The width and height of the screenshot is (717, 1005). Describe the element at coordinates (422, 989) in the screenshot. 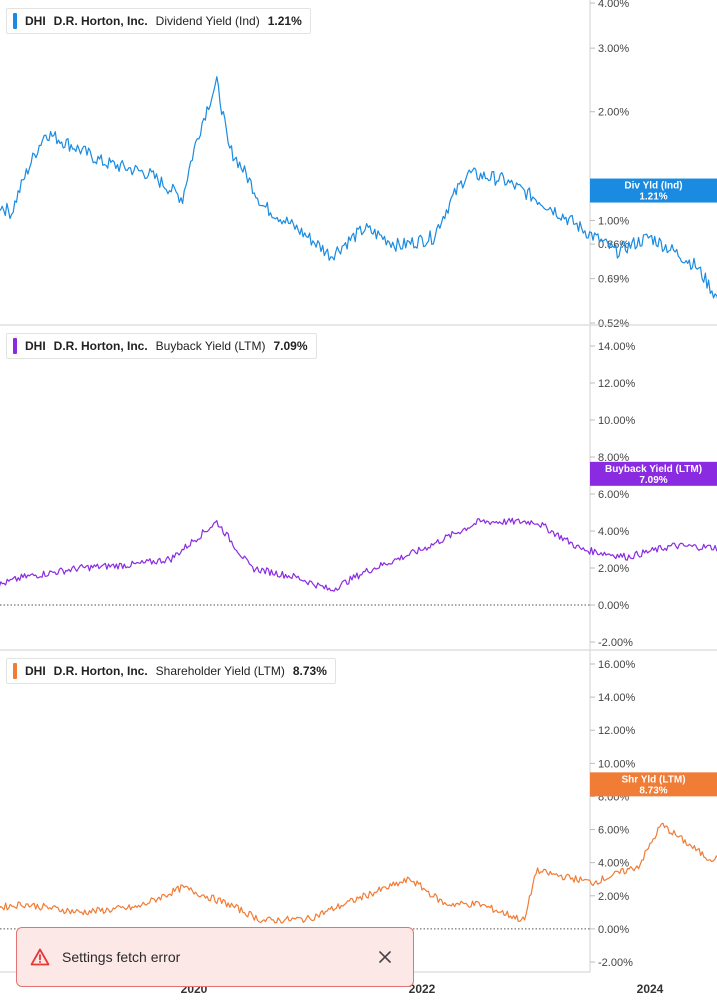

I see `x-tick-label: 2022` at that location.